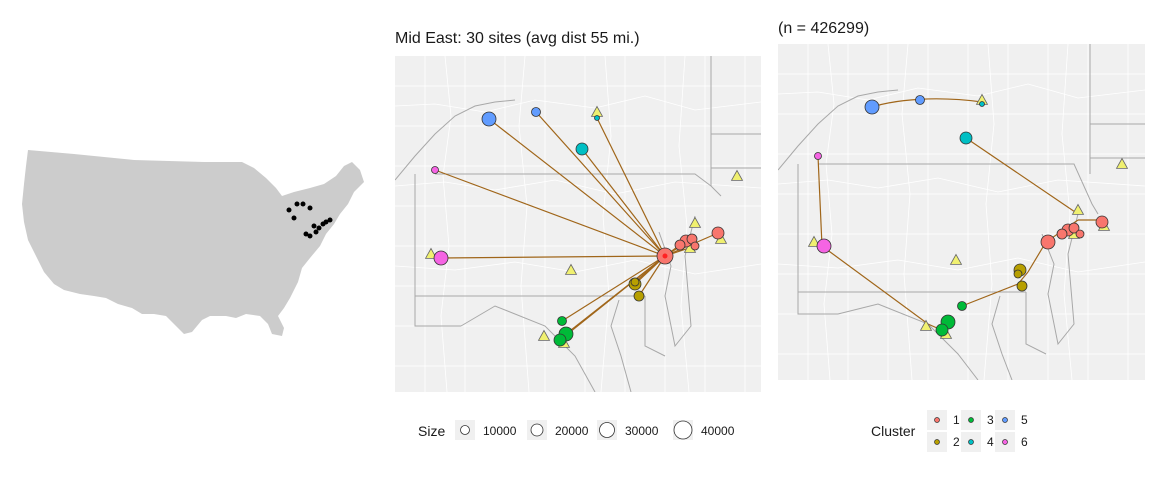 This screenshot has width=1152, height=480. I want to click on size-legend-item: 40000, so click(704, 430).